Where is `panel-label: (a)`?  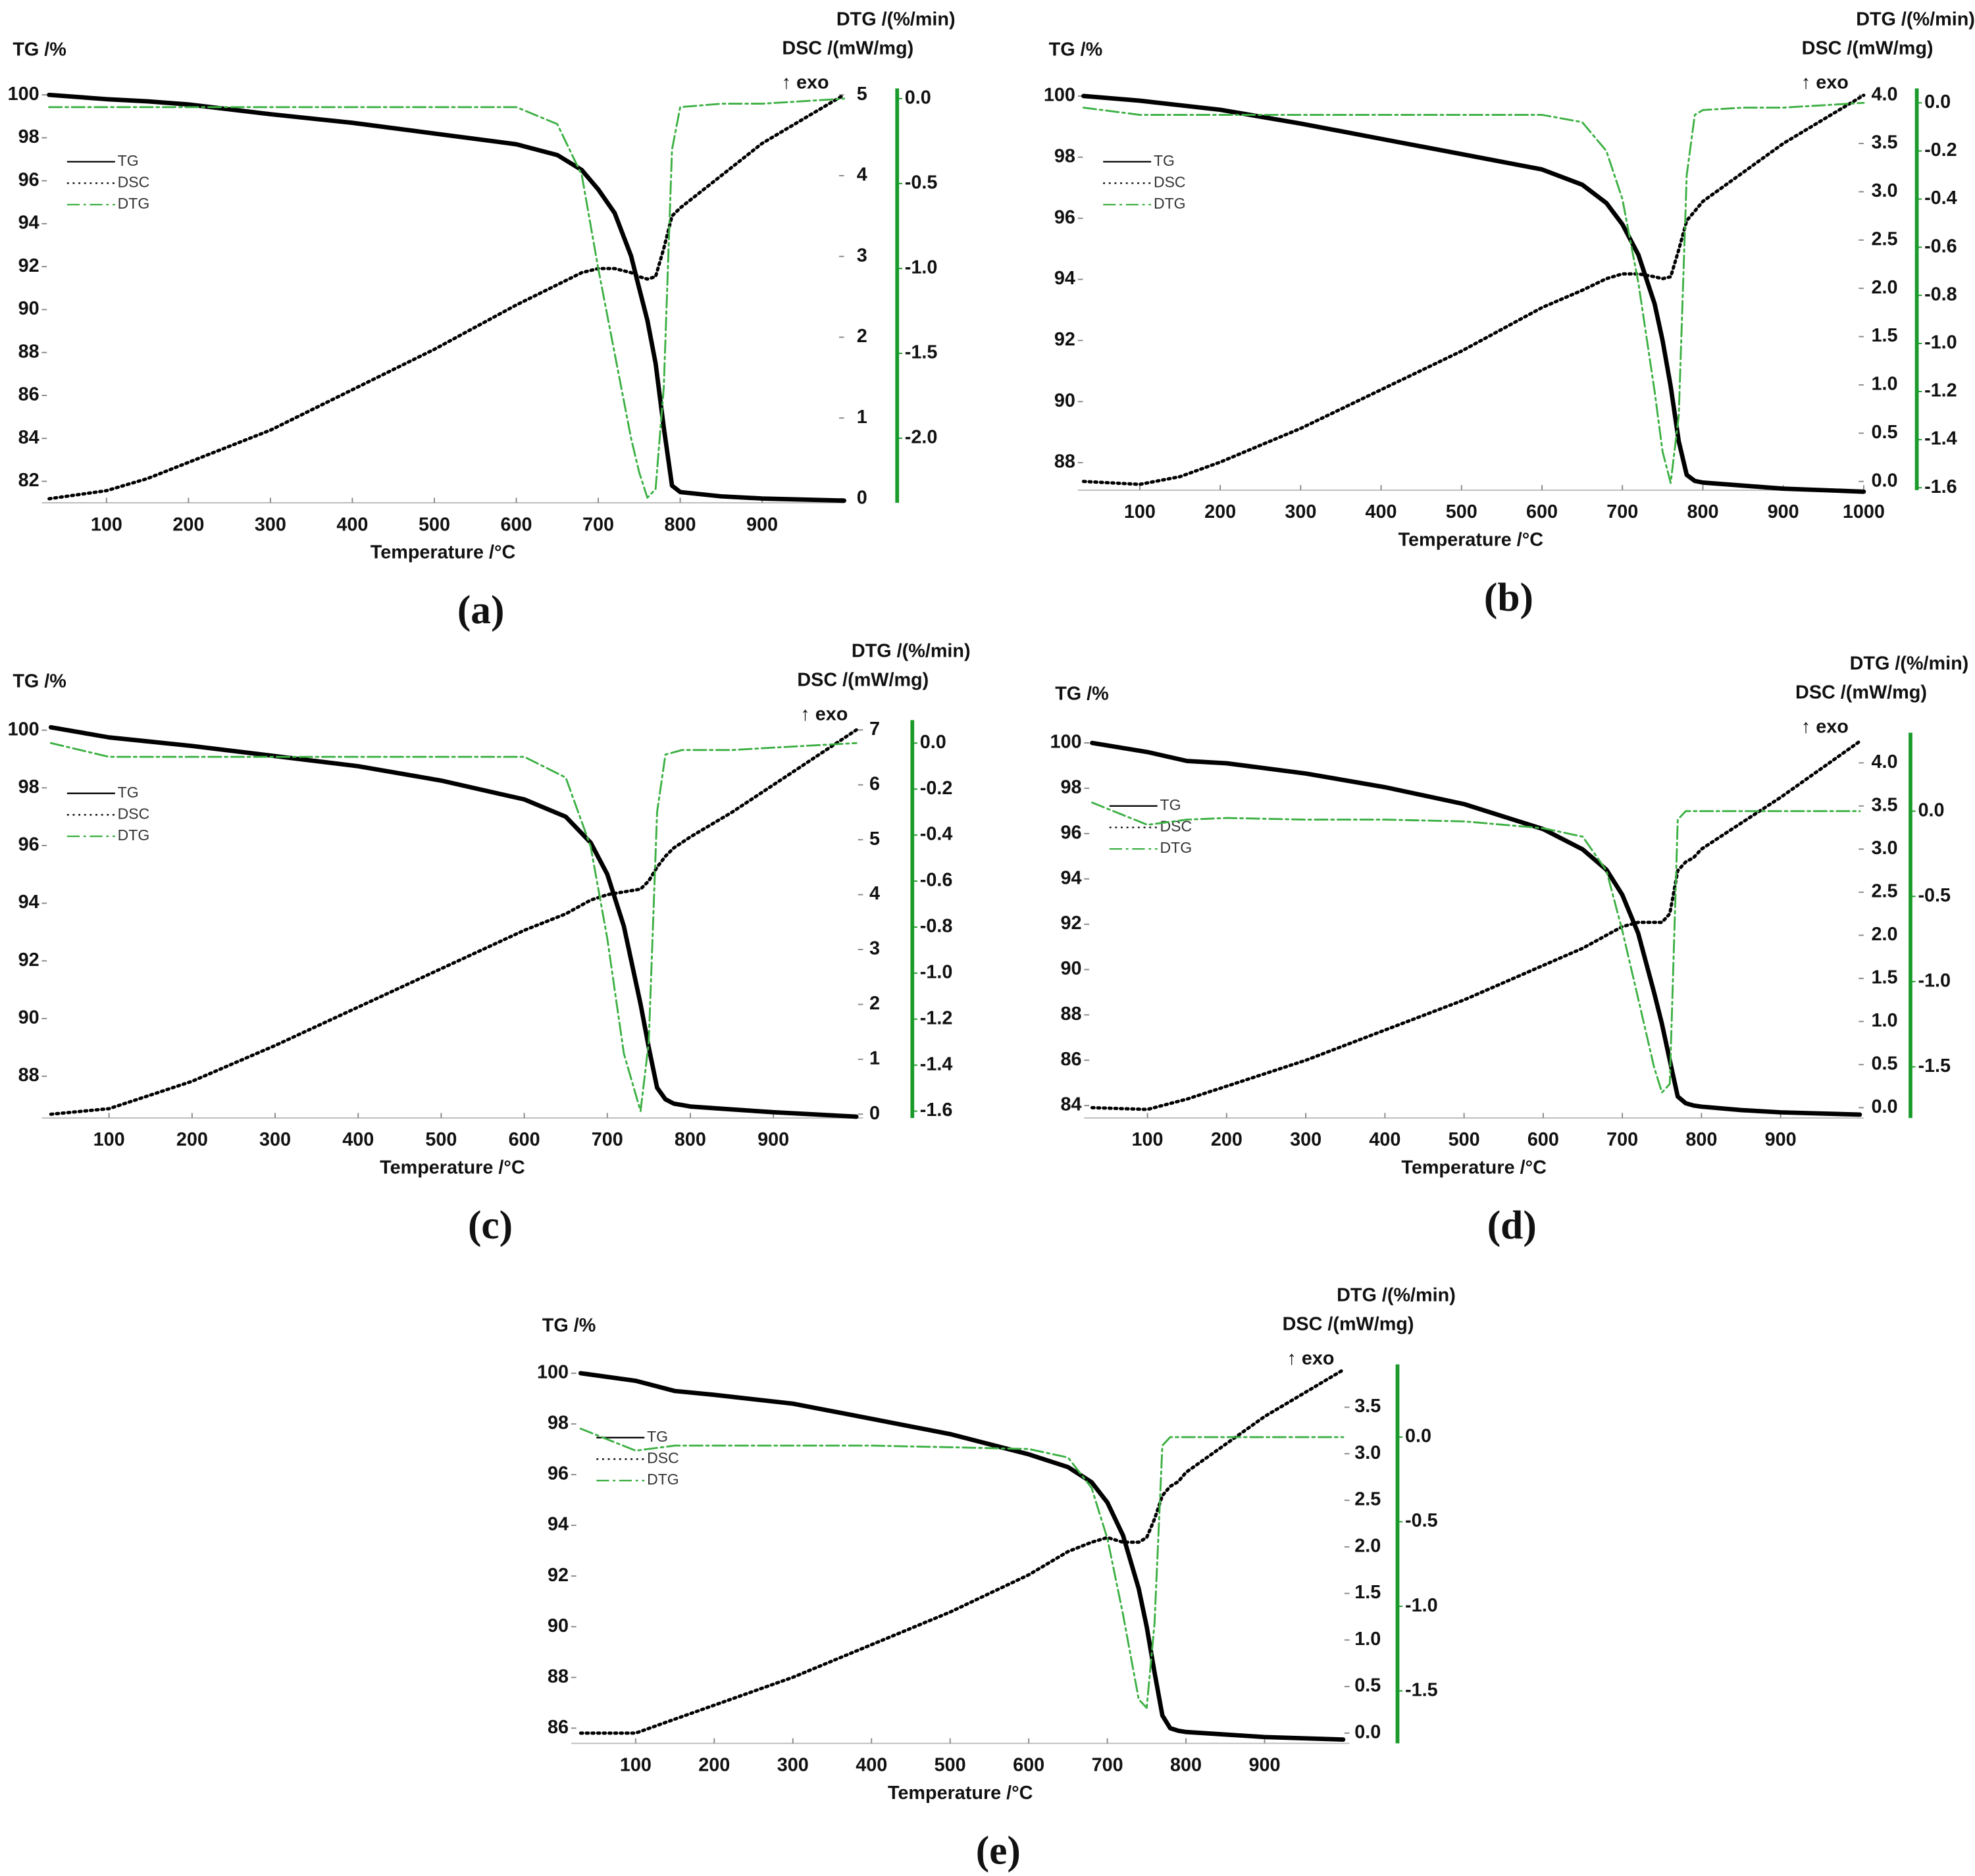
panel-label: (a) is located at coordinates (481, 610).